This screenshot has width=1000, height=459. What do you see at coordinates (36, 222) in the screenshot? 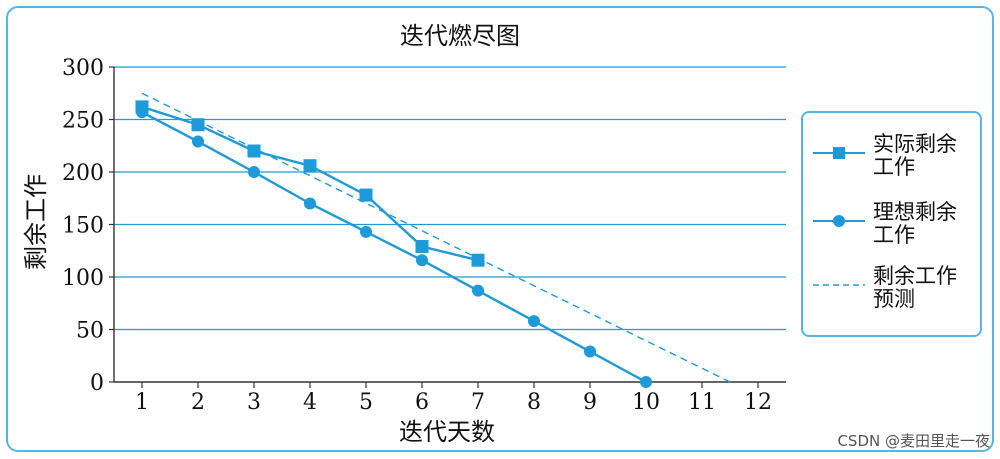
I see `y-axis-label: 剩余工作` at bounding box center [36, 222].